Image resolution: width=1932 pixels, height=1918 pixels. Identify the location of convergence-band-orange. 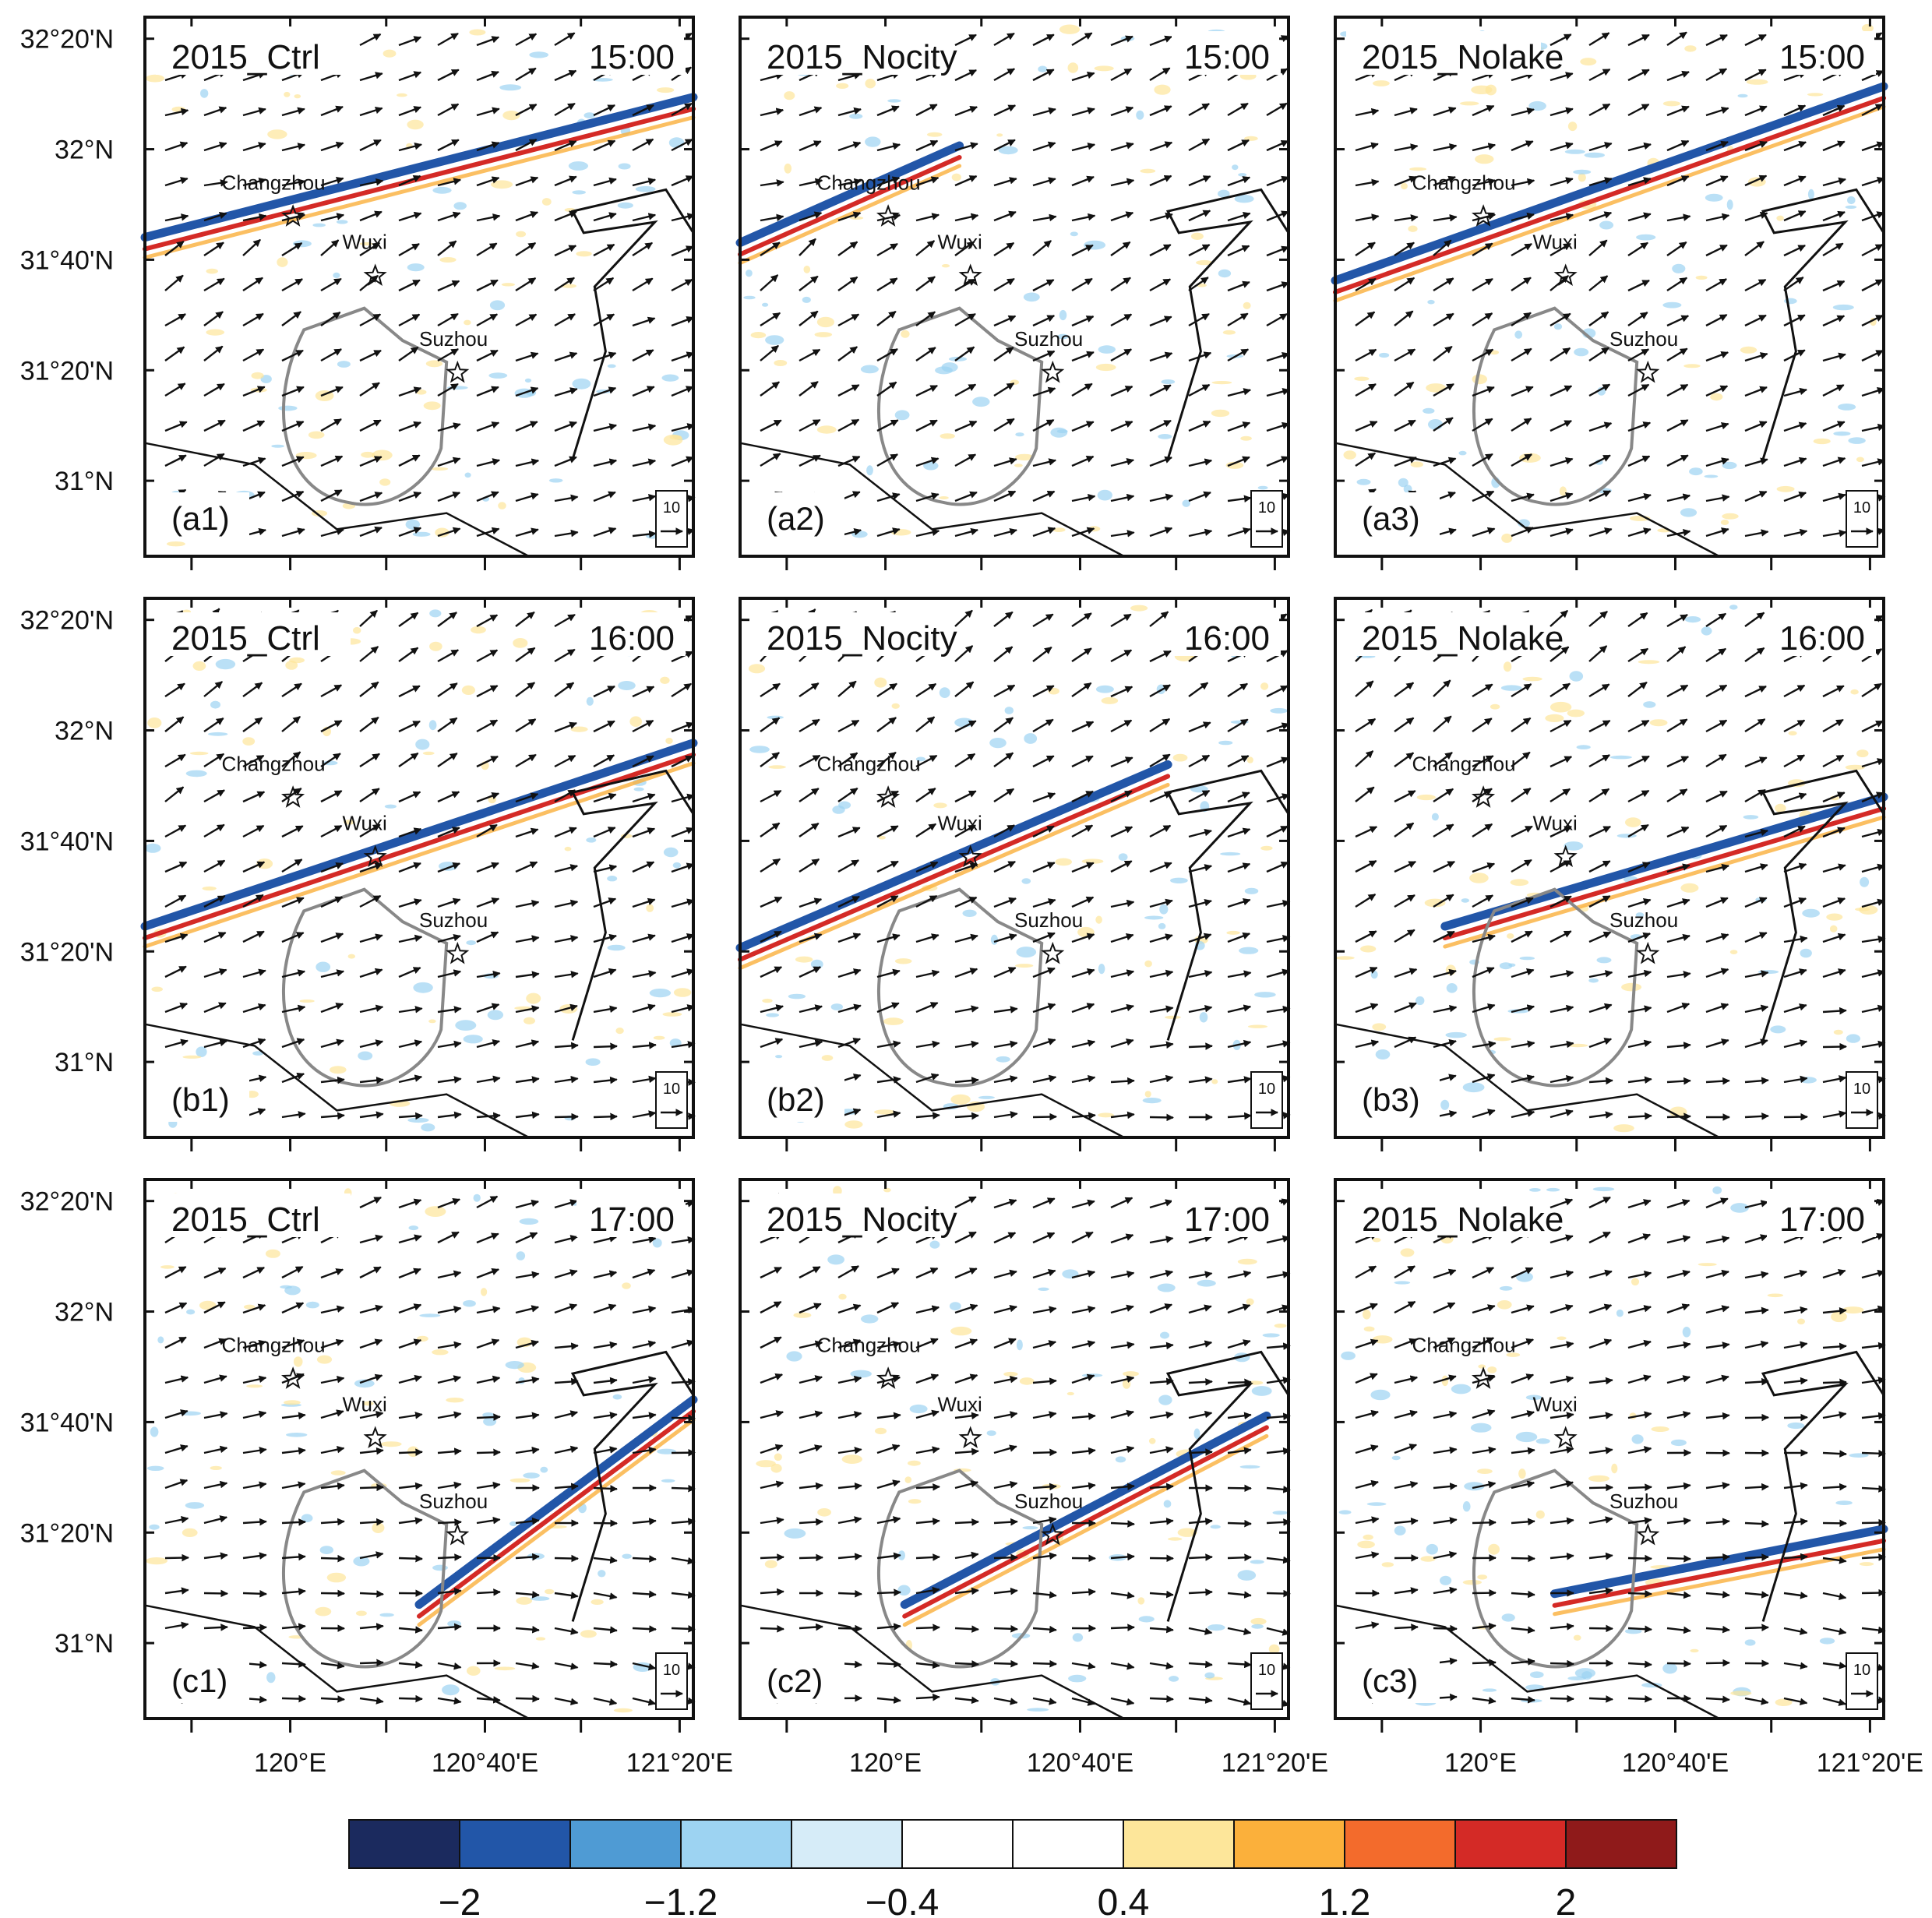
(420, 187).